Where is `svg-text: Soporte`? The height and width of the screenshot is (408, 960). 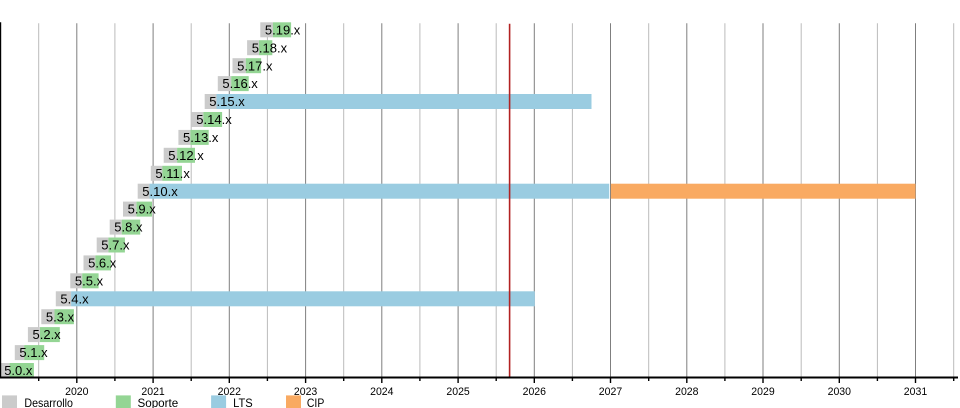
svg-text: Soporte is located at coordinates (158, 402).